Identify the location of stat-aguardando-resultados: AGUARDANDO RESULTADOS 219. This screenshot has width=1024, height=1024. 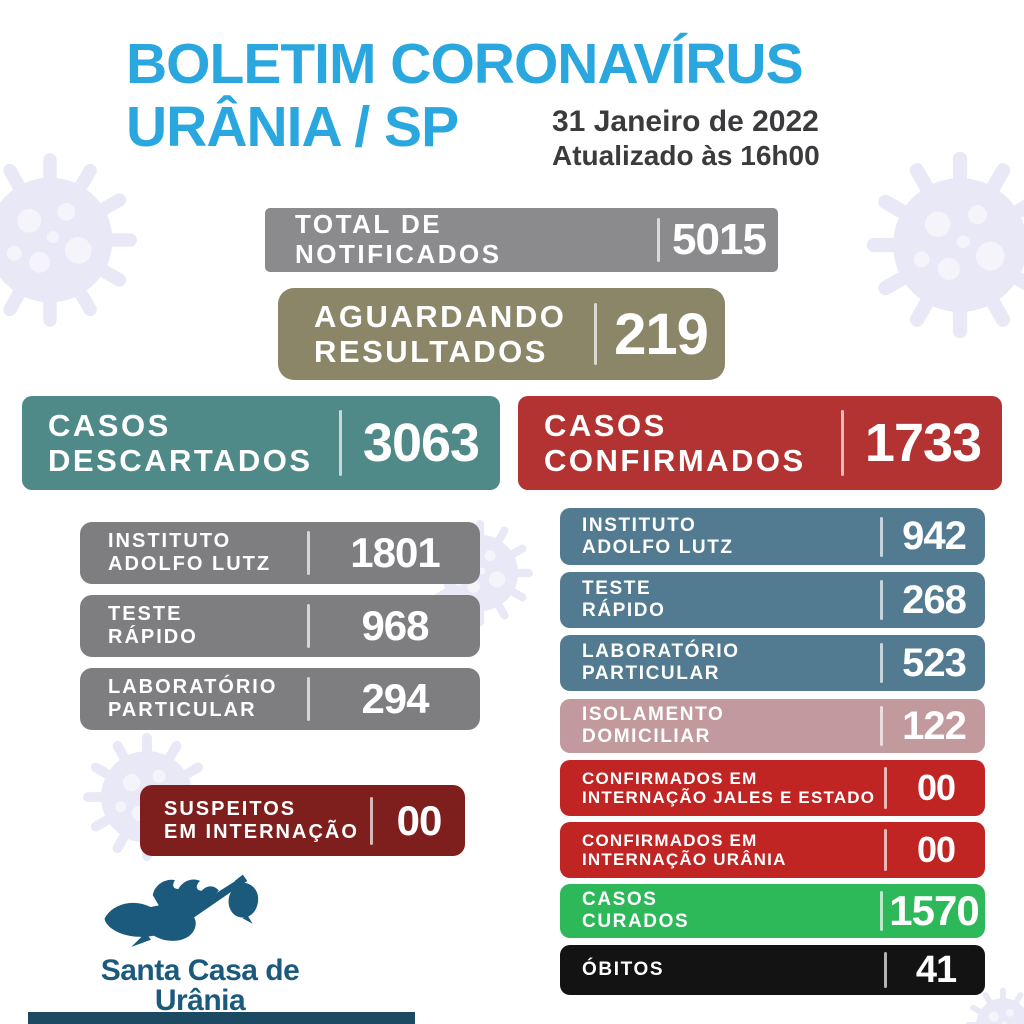
(501, 334).